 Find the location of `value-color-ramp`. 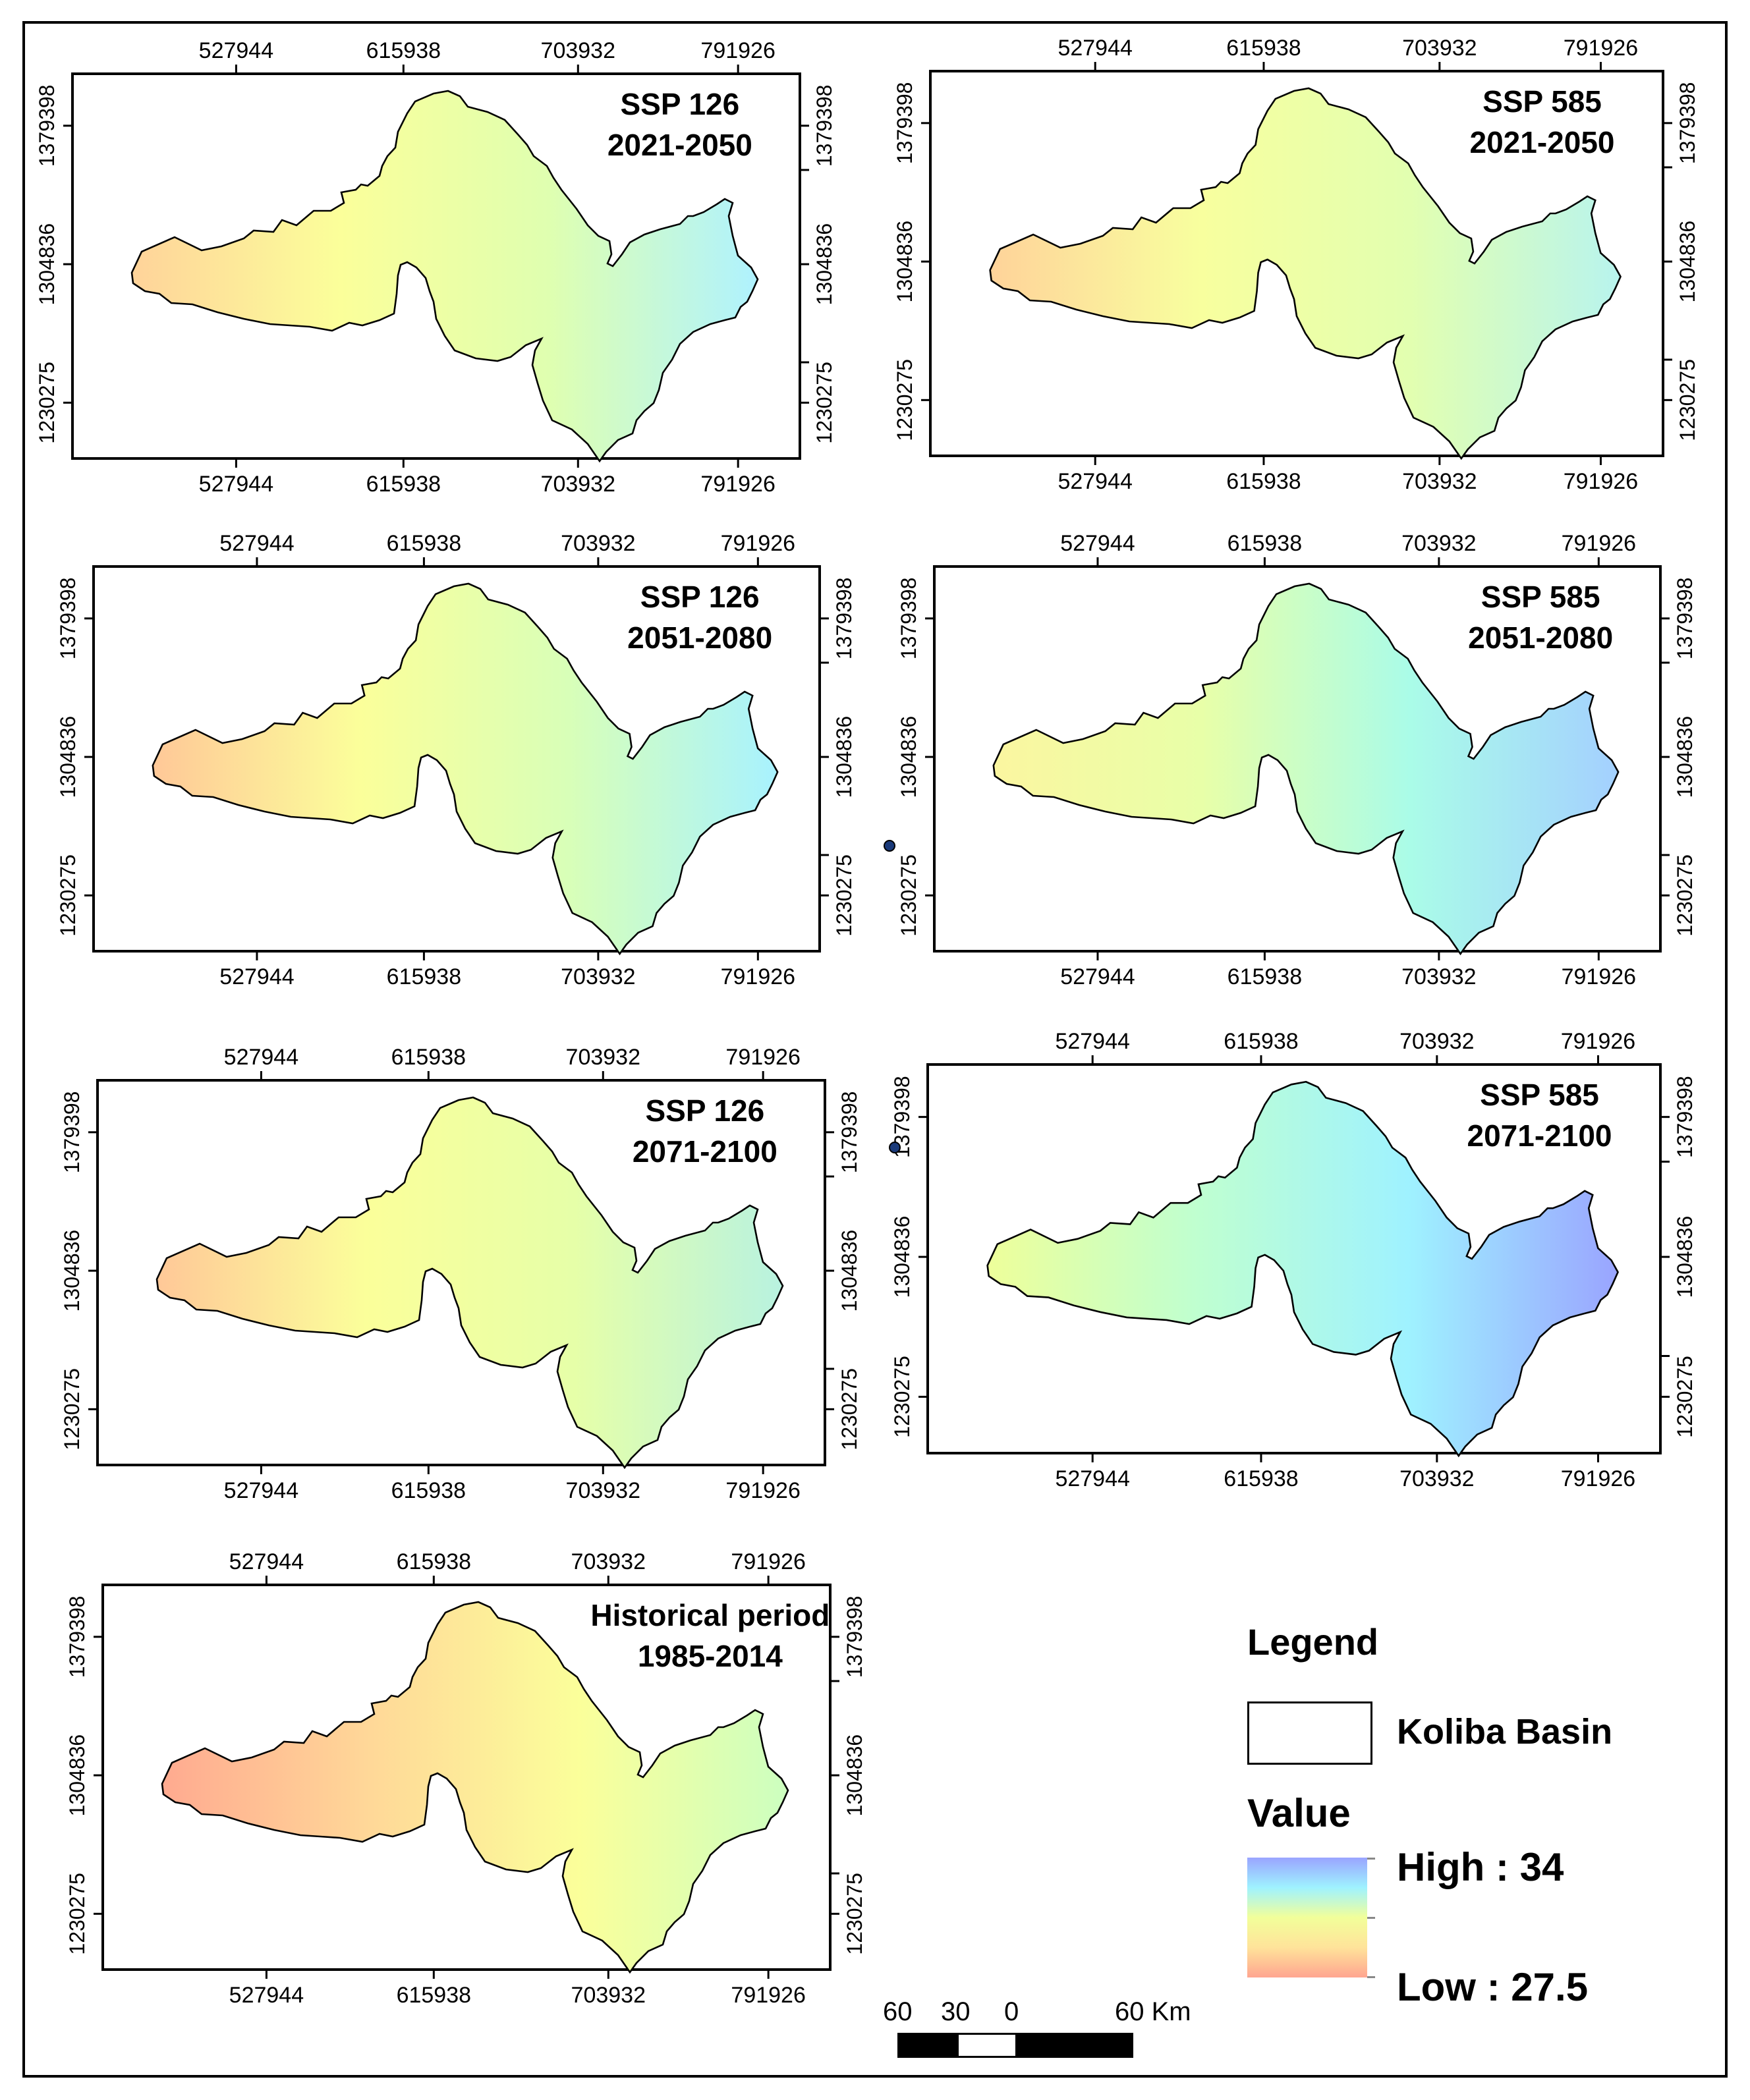

value-color-ramp is located at coordinates (1307, 1918).